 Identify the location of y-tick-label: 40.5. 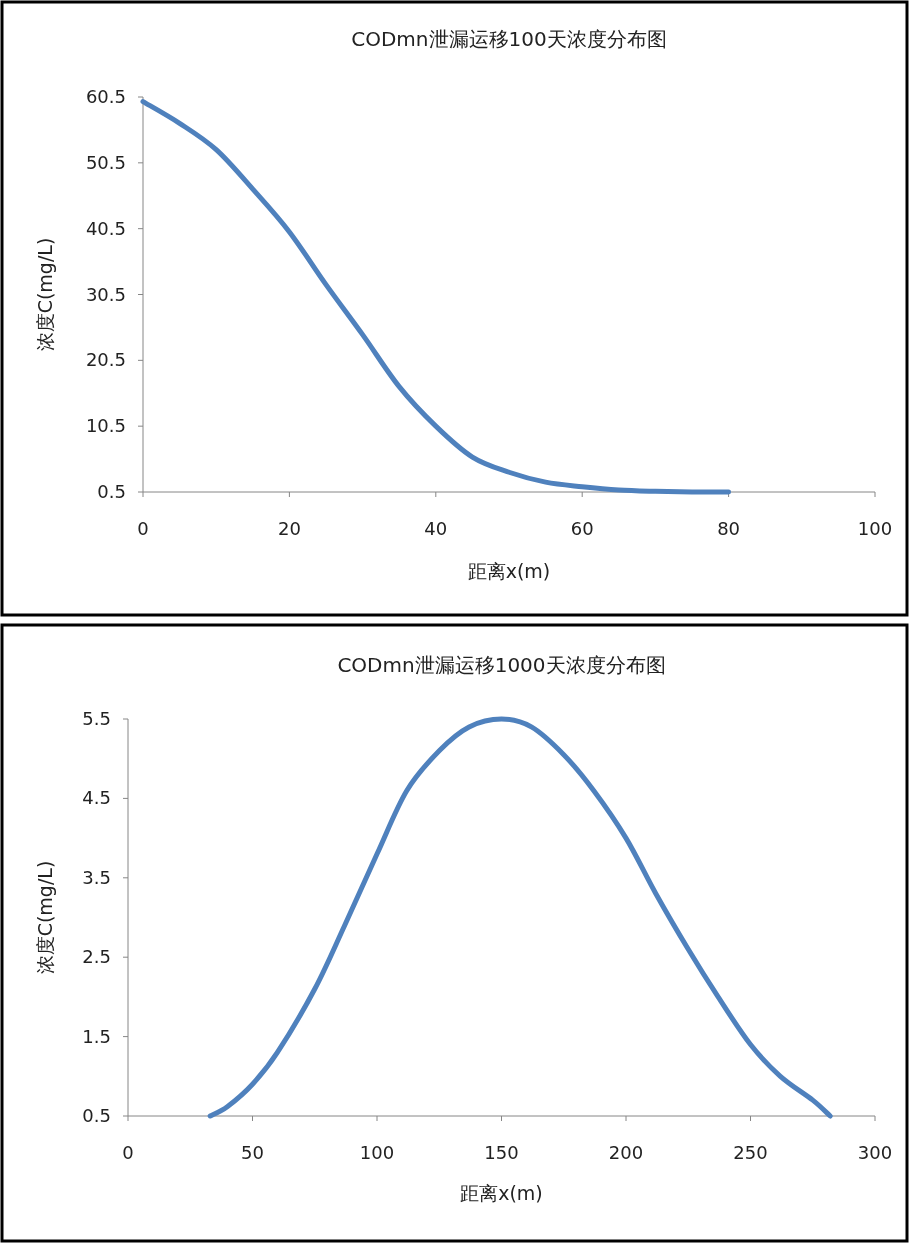
(105, 228).